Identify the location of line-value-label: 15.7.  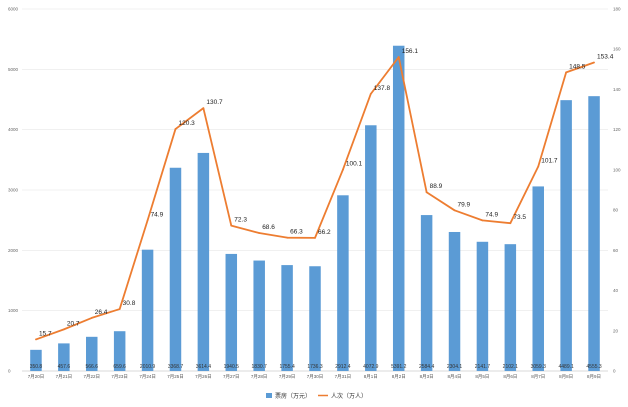
(45, 333).